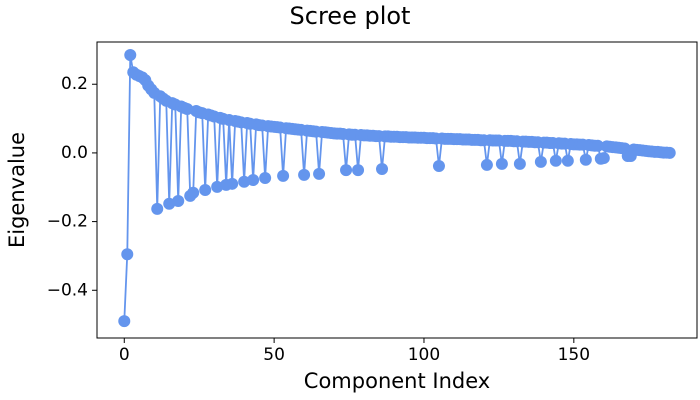  I want to click on x-axis-label: Component Index, so click(397, 381).